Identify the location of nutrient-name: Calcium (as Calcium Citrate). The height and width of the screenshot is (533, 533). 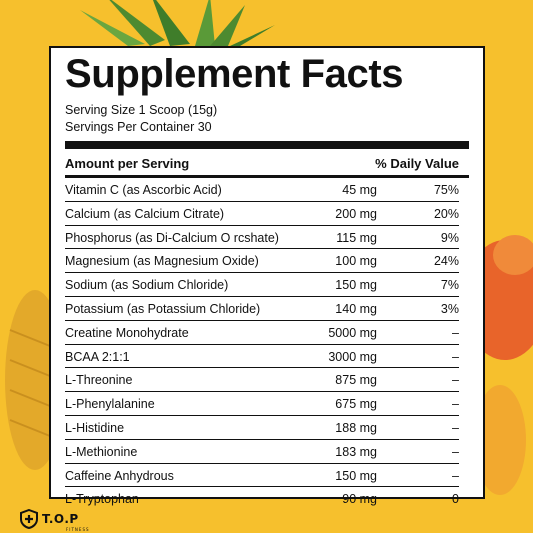
(145, 213).